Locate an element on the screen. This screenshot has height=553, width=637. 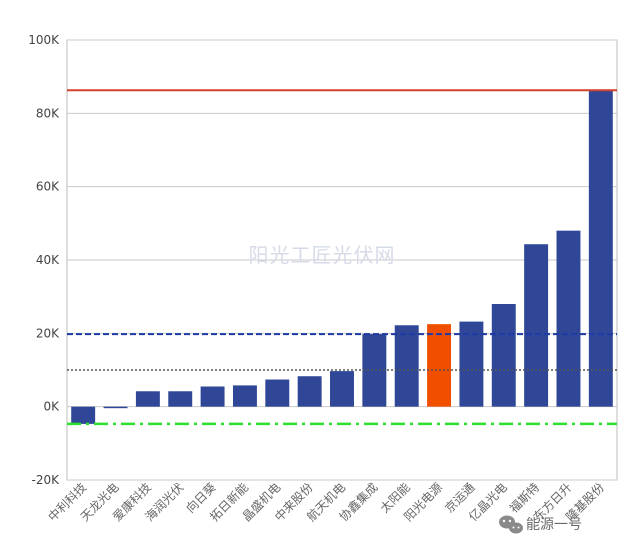
y-tick-label: 0K is located at coordinates (51, 407).